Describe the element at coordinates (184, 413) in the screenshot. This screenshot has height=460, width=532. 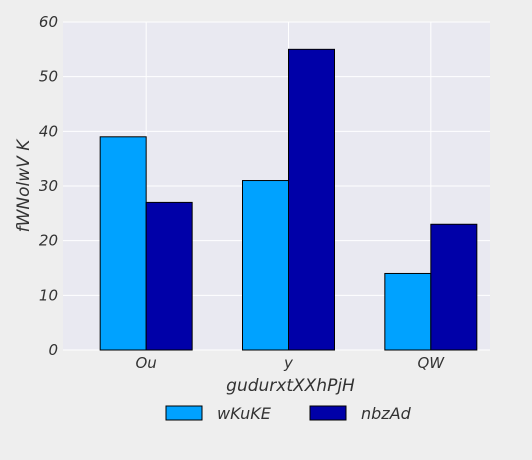
I see `legend-swatch-wKuKE` at that location.